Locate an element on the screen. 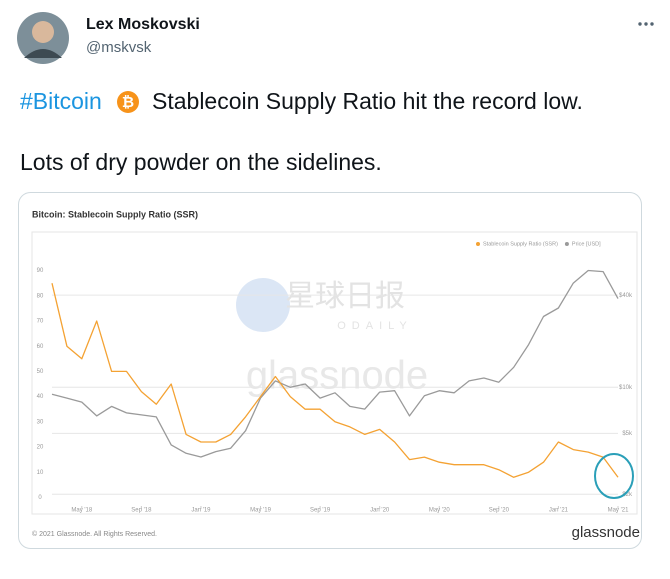 The height and width of the screenshot is (579, 670). watermark: glassnode is located at coordinates (337, 376).